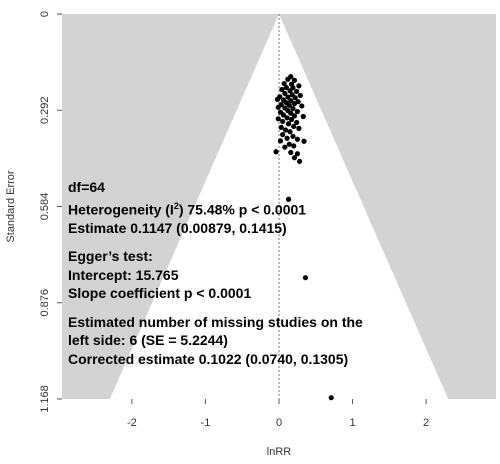 This screenshot has width=500, height=464. Describe the element at coordinates (279, 423) in the screenshot. I see `x-tick-label: 0` at that location.